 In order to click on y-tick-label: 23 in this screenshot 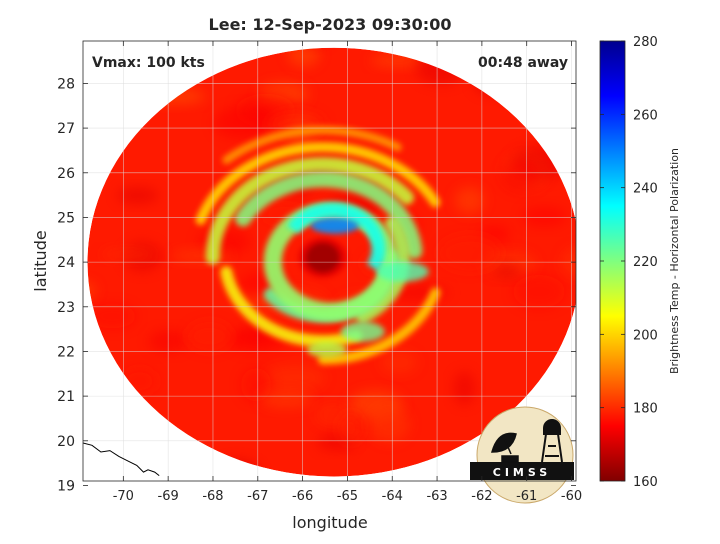, I will do `click(66, 308)`.